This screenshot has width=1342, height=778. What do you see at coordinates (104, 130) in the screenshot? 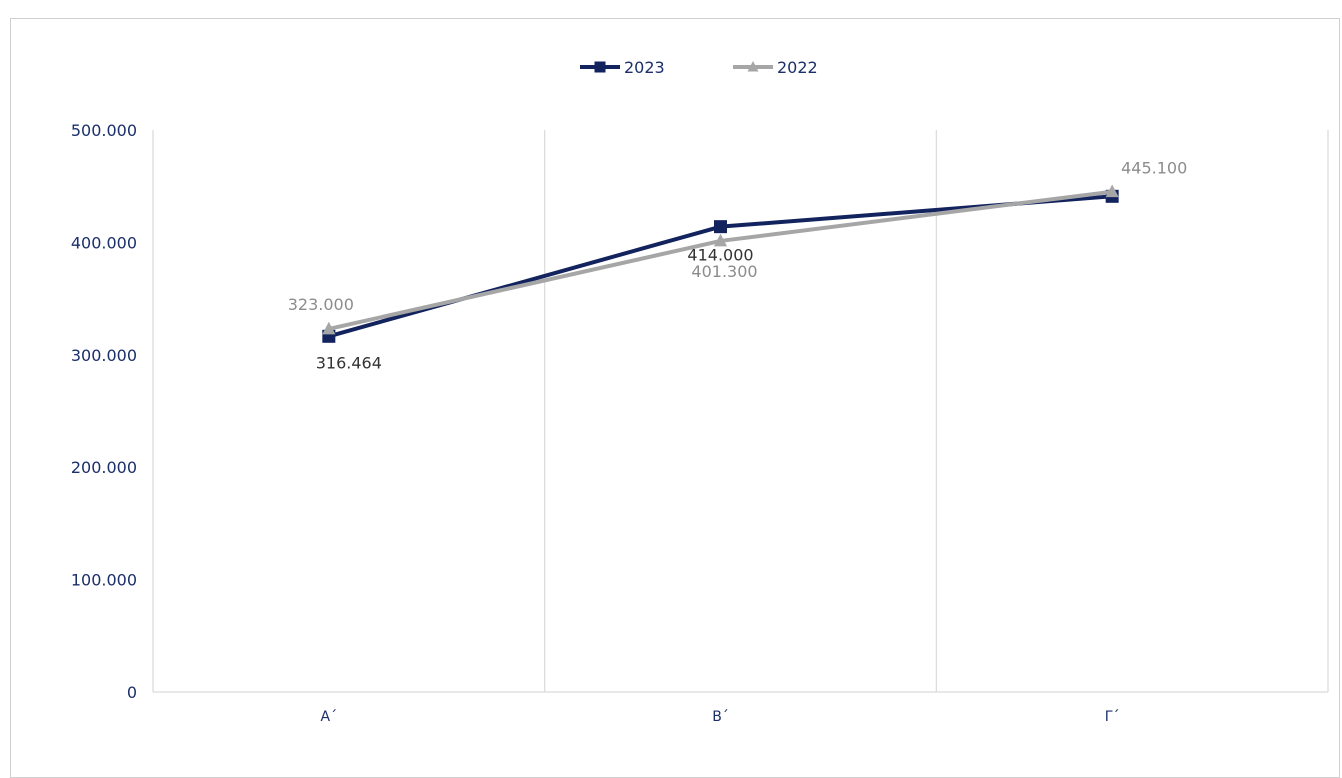
I see `y-tick-label: 500.000` at bounding box center [104, 130].